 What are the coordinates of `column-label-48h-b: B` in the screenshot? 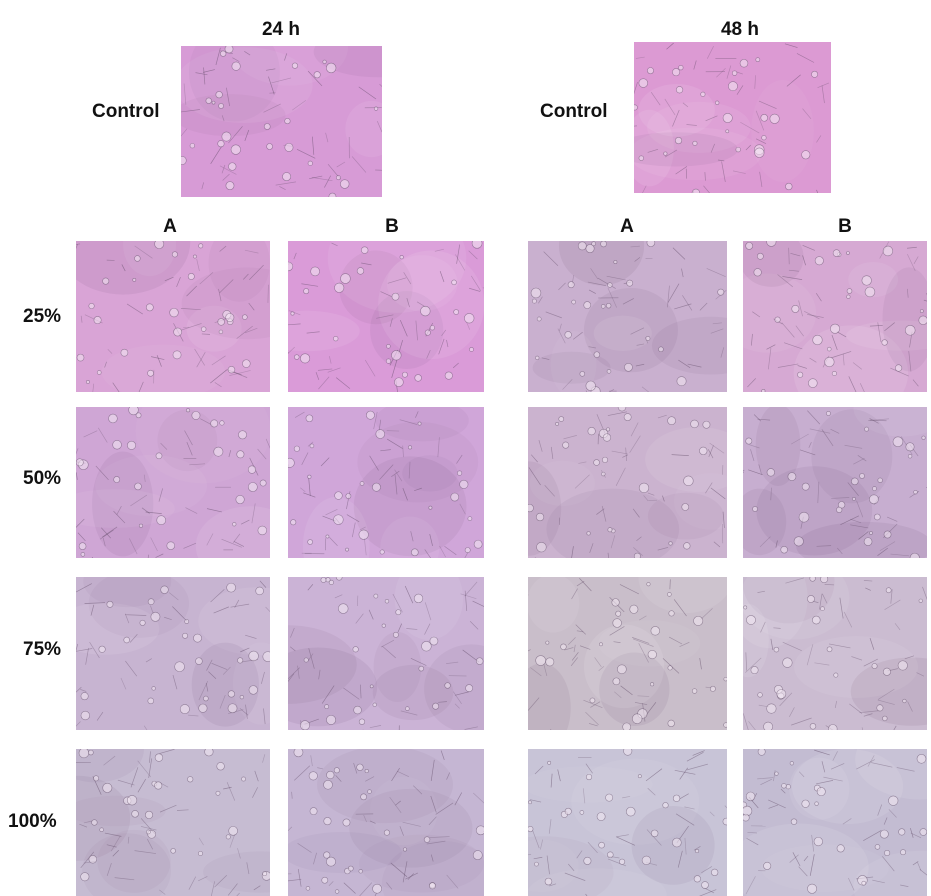 It's located at (845, 226).